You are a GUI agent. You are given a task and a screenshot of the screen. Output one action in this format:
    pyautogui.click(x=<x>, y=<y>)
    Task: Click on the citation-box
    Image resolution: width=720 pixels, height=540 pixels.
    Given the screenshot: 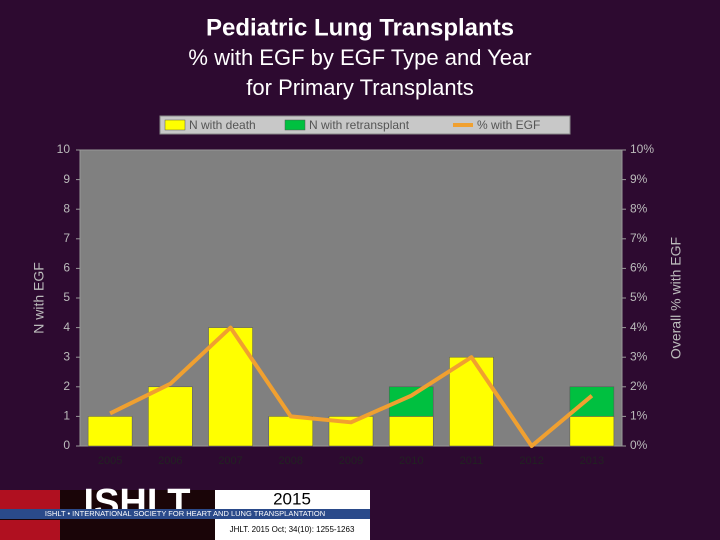 What is the action you would take?
    pyautogui.click(x=292, y=529)
    